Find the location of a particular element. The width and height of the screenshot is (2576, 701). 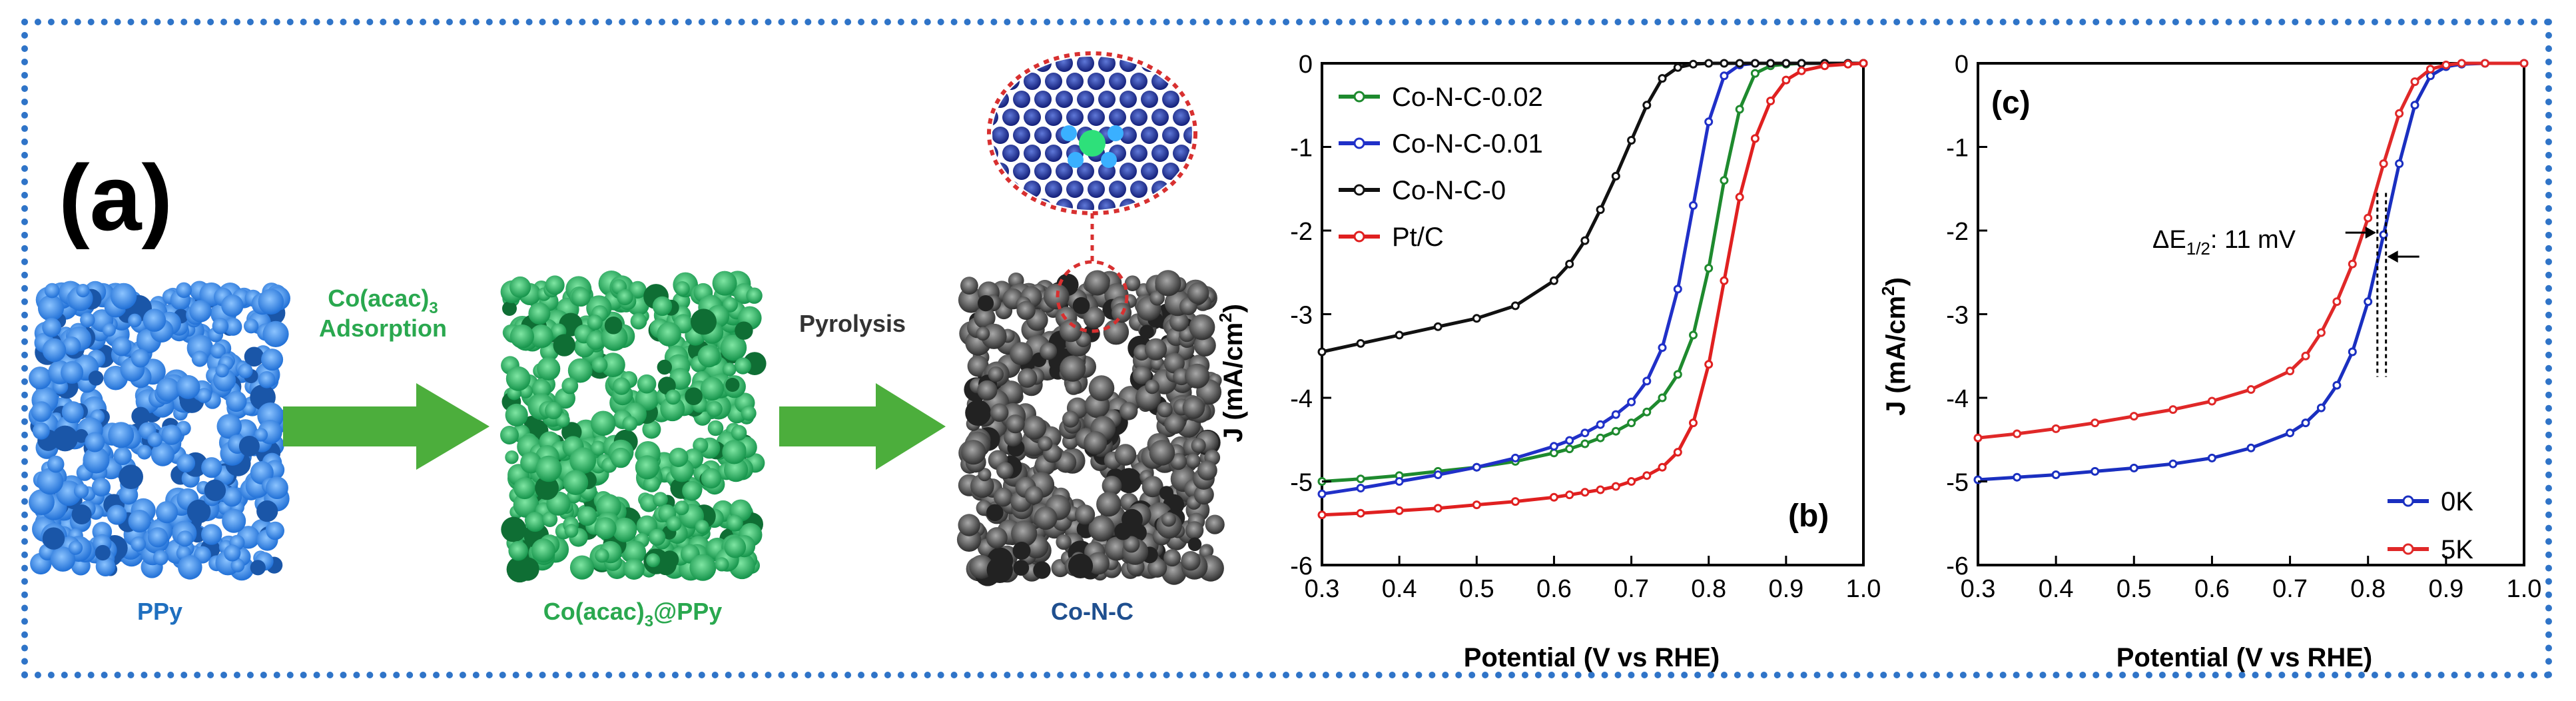

y-axis-label-b: J (mA/cm2) is located at coordinates (1231, 373).